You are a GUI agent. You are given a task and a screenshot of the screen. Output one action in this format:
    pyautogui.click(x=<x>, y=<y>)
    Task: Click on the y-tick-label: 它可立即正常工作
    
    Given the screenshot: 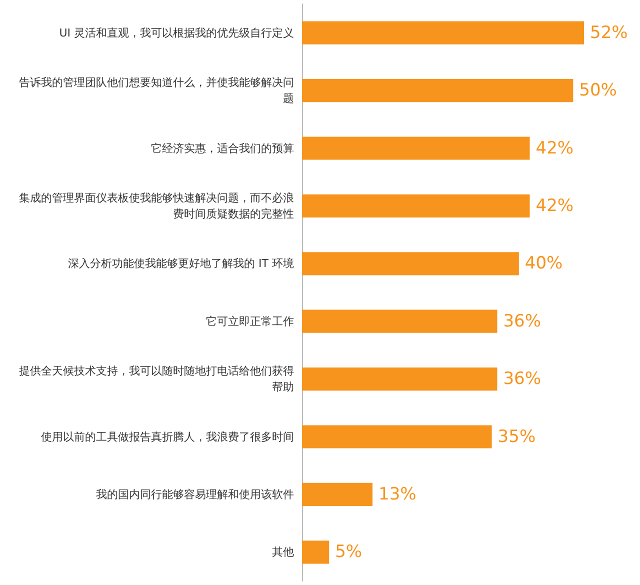 What is the action you would take?
    pyautogui.click(x=250, y=321)
    